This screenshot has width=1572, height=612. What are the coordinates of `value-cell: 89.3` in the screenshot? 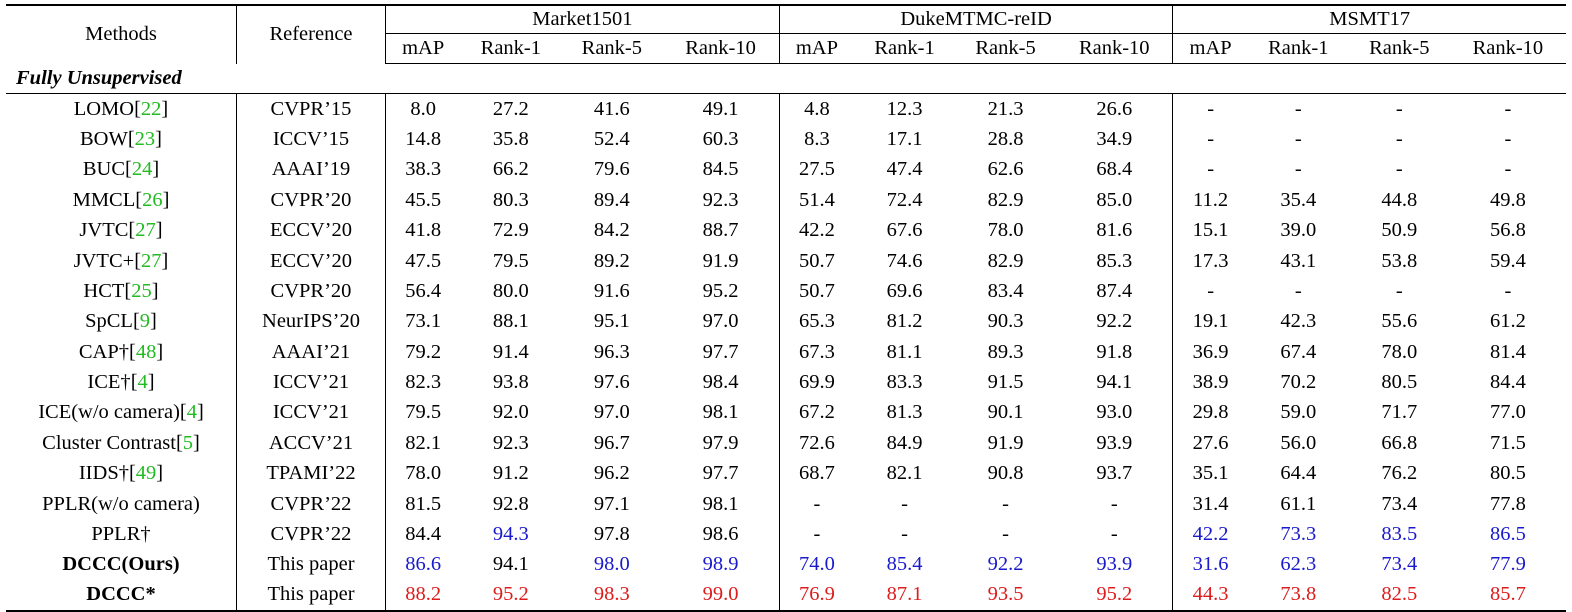 It's located at (1005, 351).